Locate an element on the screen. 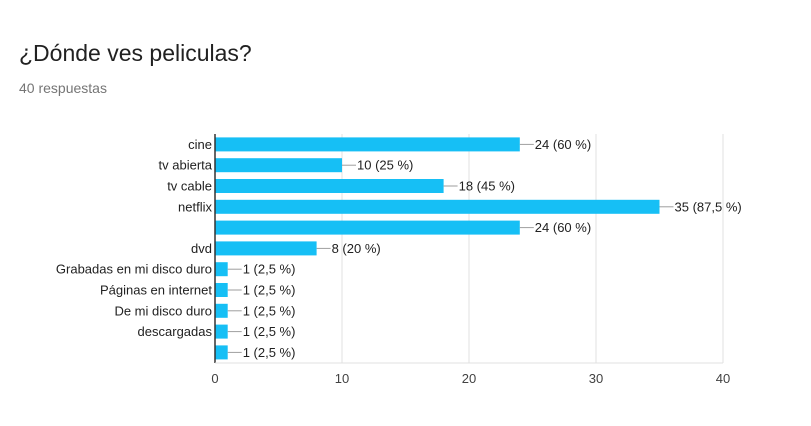 This screenshot has height=426, width=811. category-label: descargadas is located at coordinates (175, 331).